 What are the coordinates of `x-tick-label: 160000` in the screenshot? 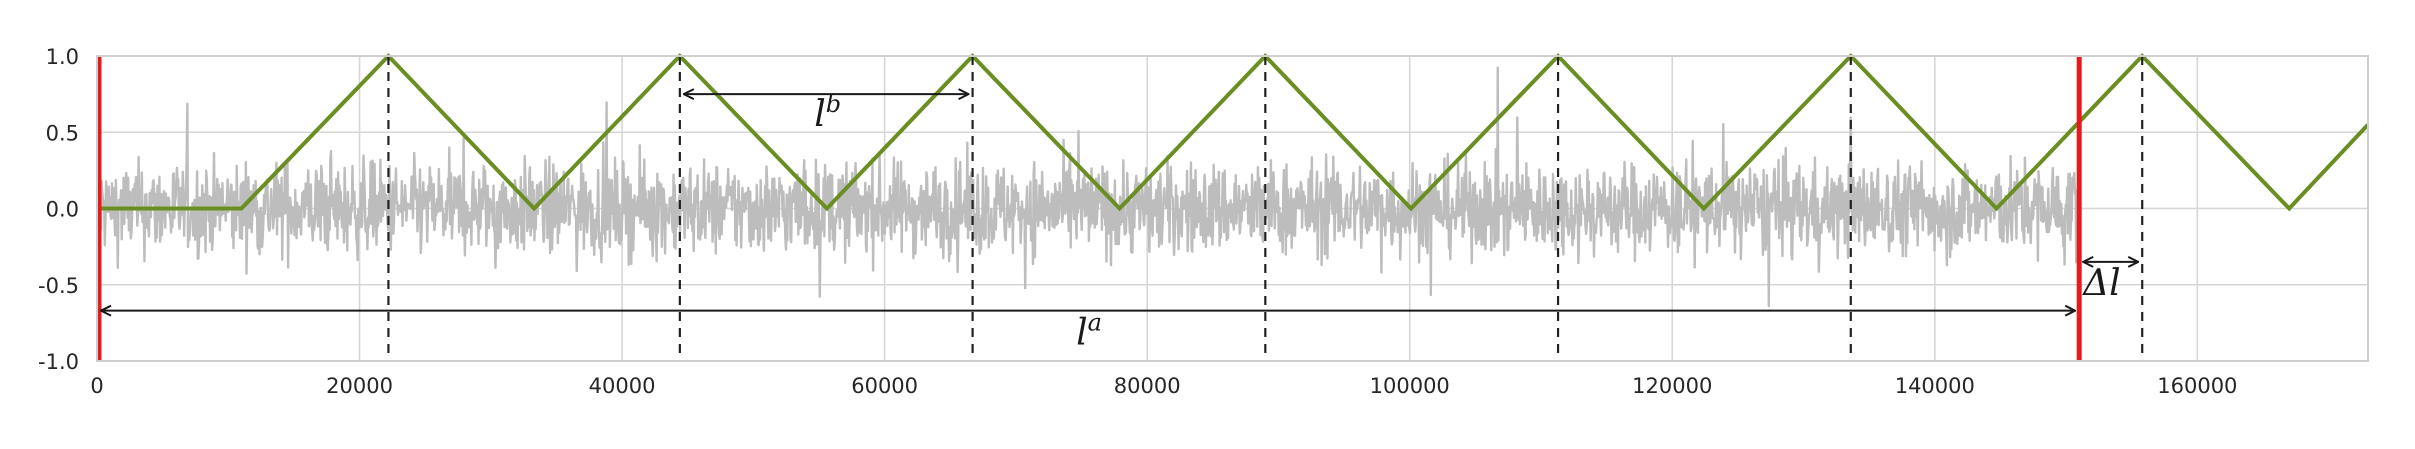 It's located at (2197, 386).